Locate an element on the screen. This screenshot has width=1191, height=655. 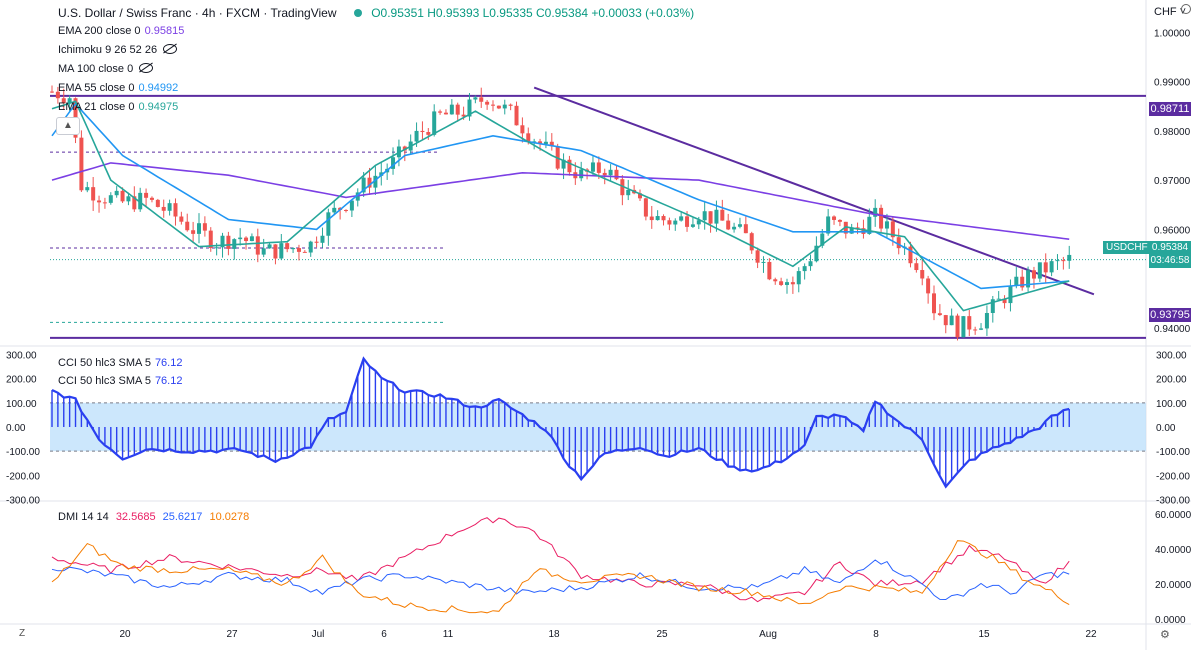
price-tick-label: 0.97000 is located at coordinates (1172, 181).